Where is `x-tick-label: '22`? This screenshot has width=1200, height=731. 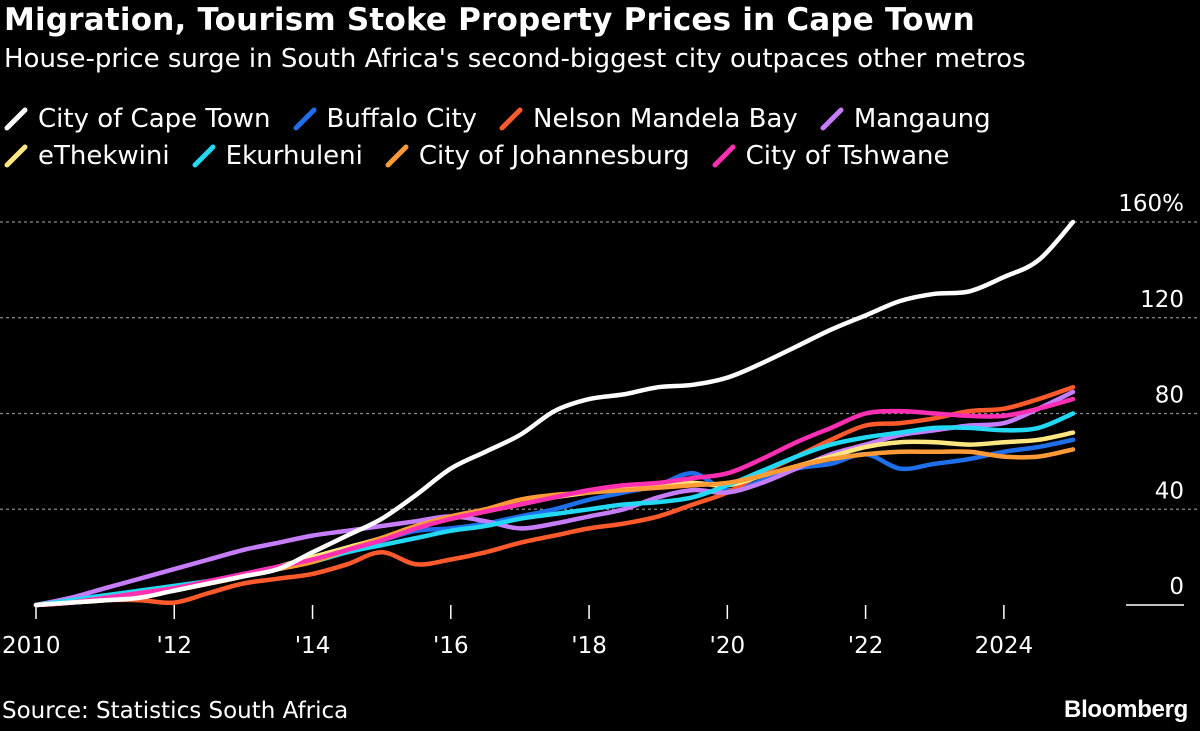
x-tick-label: '22 is located at coordinates (866, 646).